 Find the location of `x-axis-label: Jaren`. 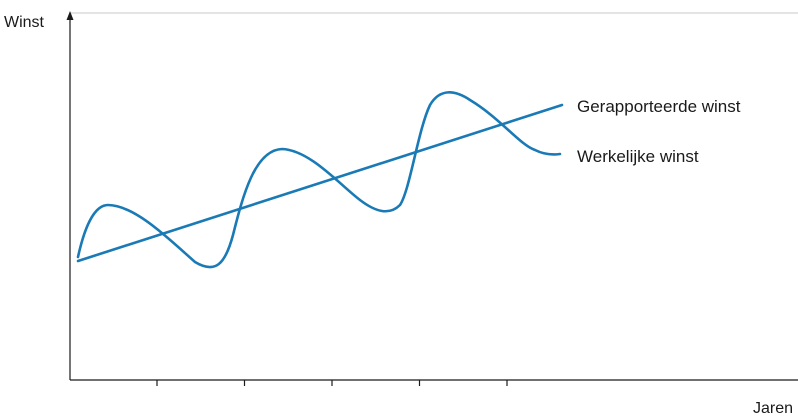

x-axis-label: Jaren is located at coordinates (773, 408).